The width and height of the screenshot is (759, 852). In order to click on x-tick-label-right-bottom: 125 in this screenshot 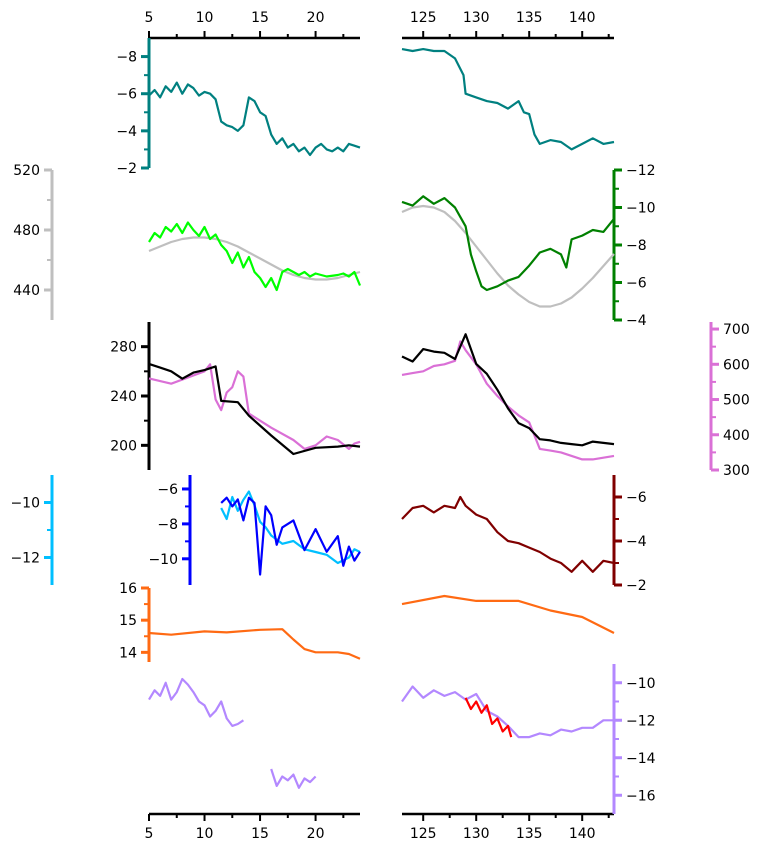, I will do `click(423, 834)`.